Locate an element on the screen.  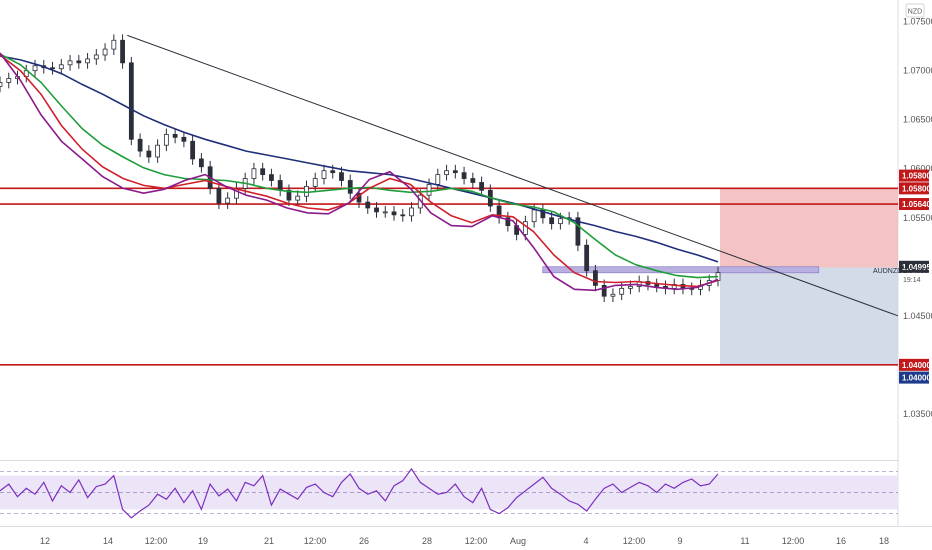
price-tick-label: 1.06500 is located at coordinates (917, 120).